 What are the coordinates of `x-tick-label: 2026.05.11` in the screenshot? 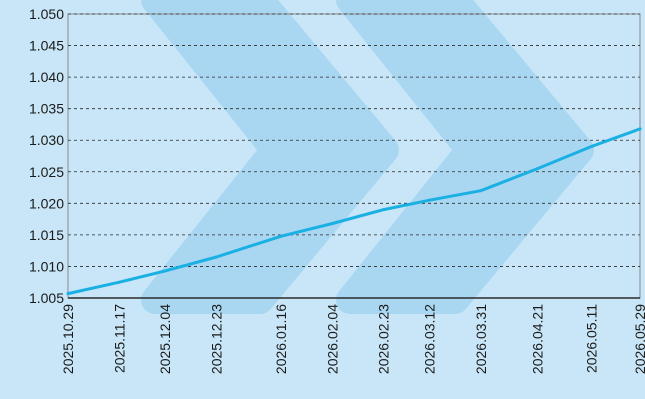 It's located at (591, 338).